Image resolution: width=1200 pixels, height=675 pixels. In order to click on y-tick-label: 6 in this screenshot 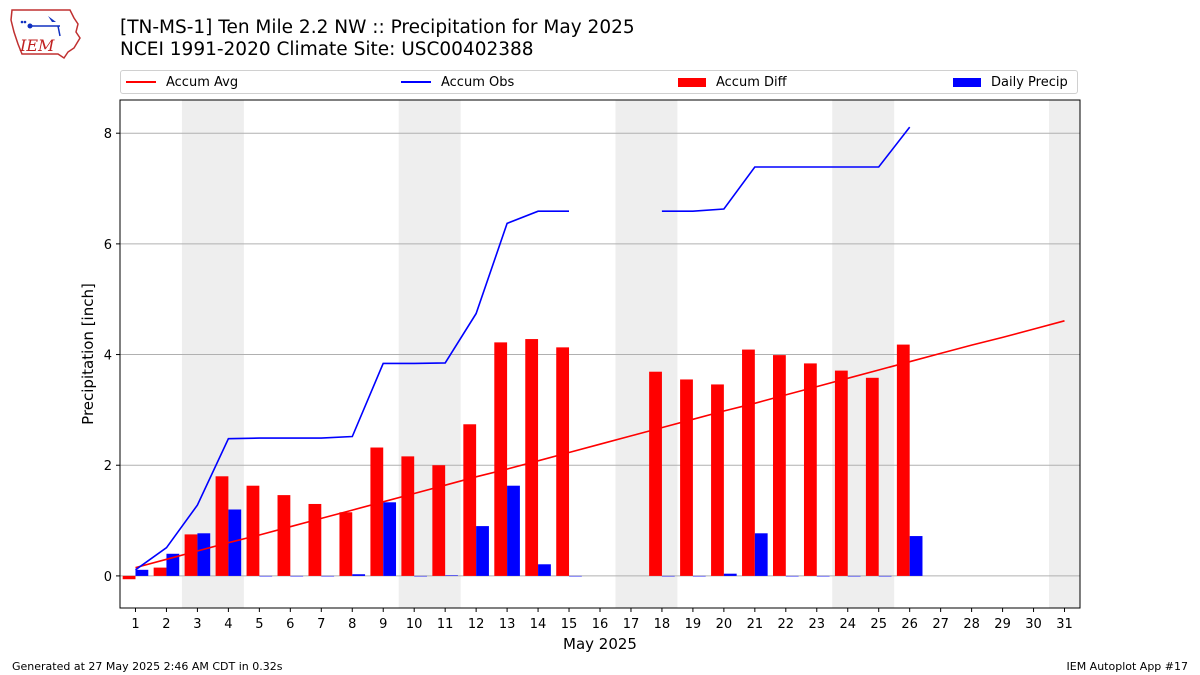, I will do `click(108, 245)`.